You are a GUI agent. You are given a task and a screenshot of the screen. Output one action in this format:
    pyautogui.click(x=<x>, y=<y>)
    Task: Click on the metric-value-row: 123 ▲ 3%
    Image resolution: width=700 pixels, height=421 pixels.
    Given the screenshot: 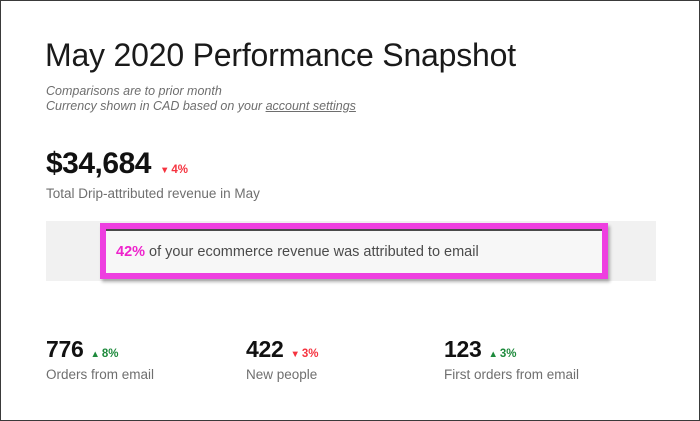 What is the action you would take?
    pyautogui.click(x=511, y=349)
    